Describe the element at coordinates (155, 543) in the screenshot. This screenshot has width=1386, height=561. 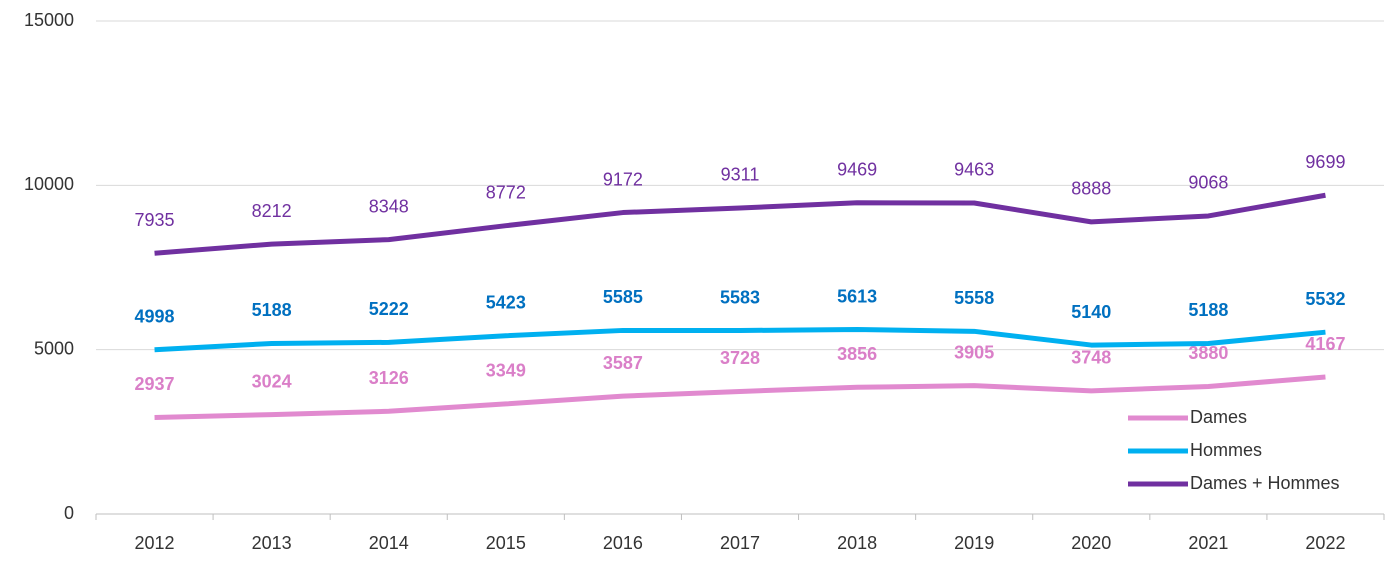
I see `x-tick-label: 2012` at that location.